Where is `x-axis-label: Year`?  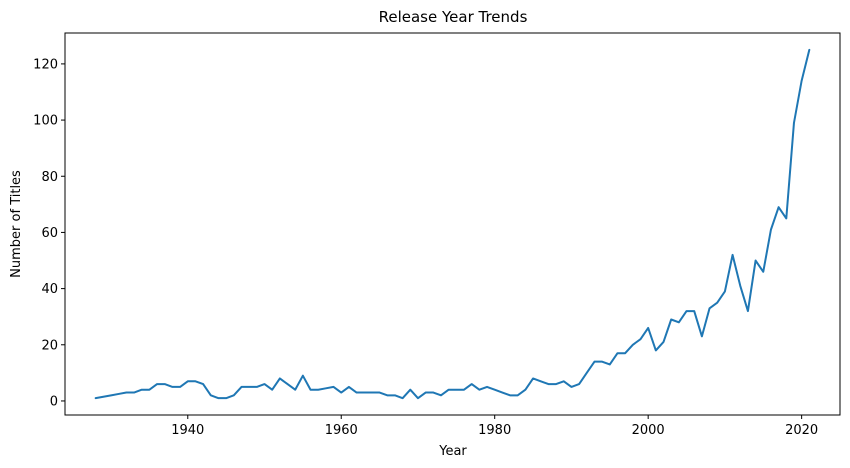
x-axis-label: Year is located at coordinates (452, 451).